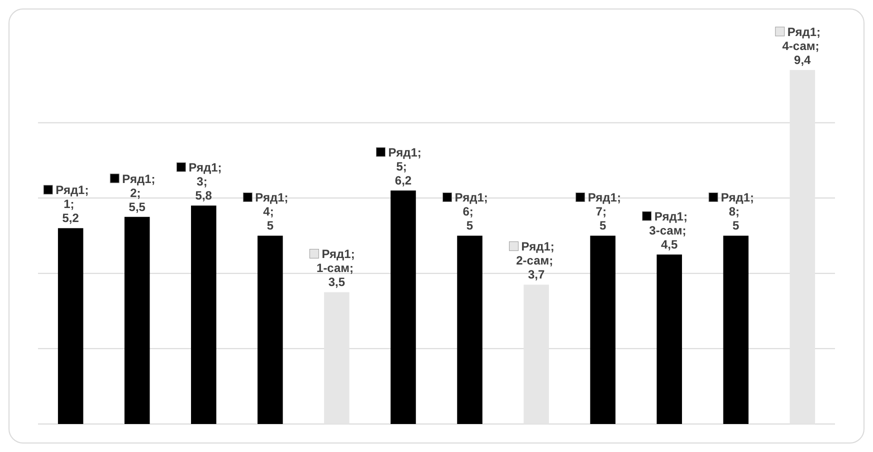  What do you see at coordinates (803, 46) in the screenshot?
I see `data-label: Ряд1; 4-сам; 9,4` at bounding box center [803, 46].